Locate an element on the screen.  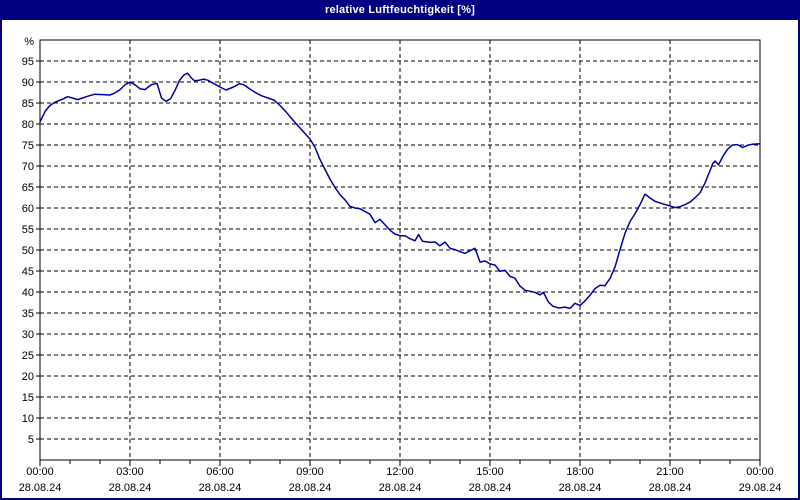
y-tick-label: 55 is located at coordinates (28, 230).